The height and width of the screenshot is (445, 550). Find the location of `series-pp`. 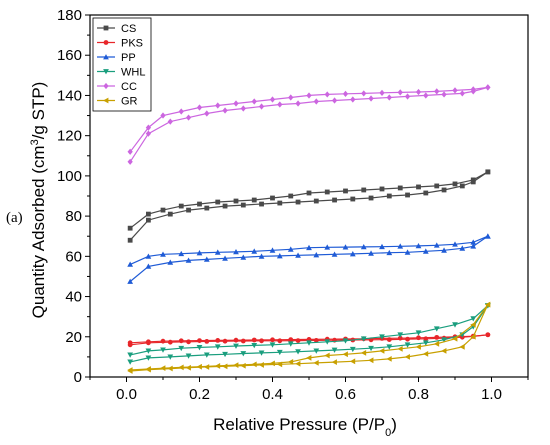

series-pp is located at coordinates (309, 258).